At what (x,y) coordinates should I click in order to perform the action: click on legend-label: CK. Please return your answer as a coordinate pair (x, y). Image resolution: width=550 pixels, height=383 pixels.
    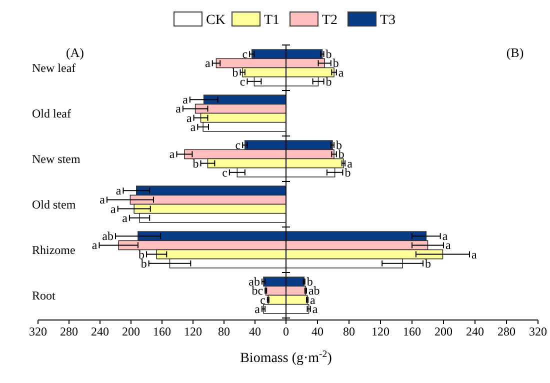
    Looking at the image, I should click on (216, 20).